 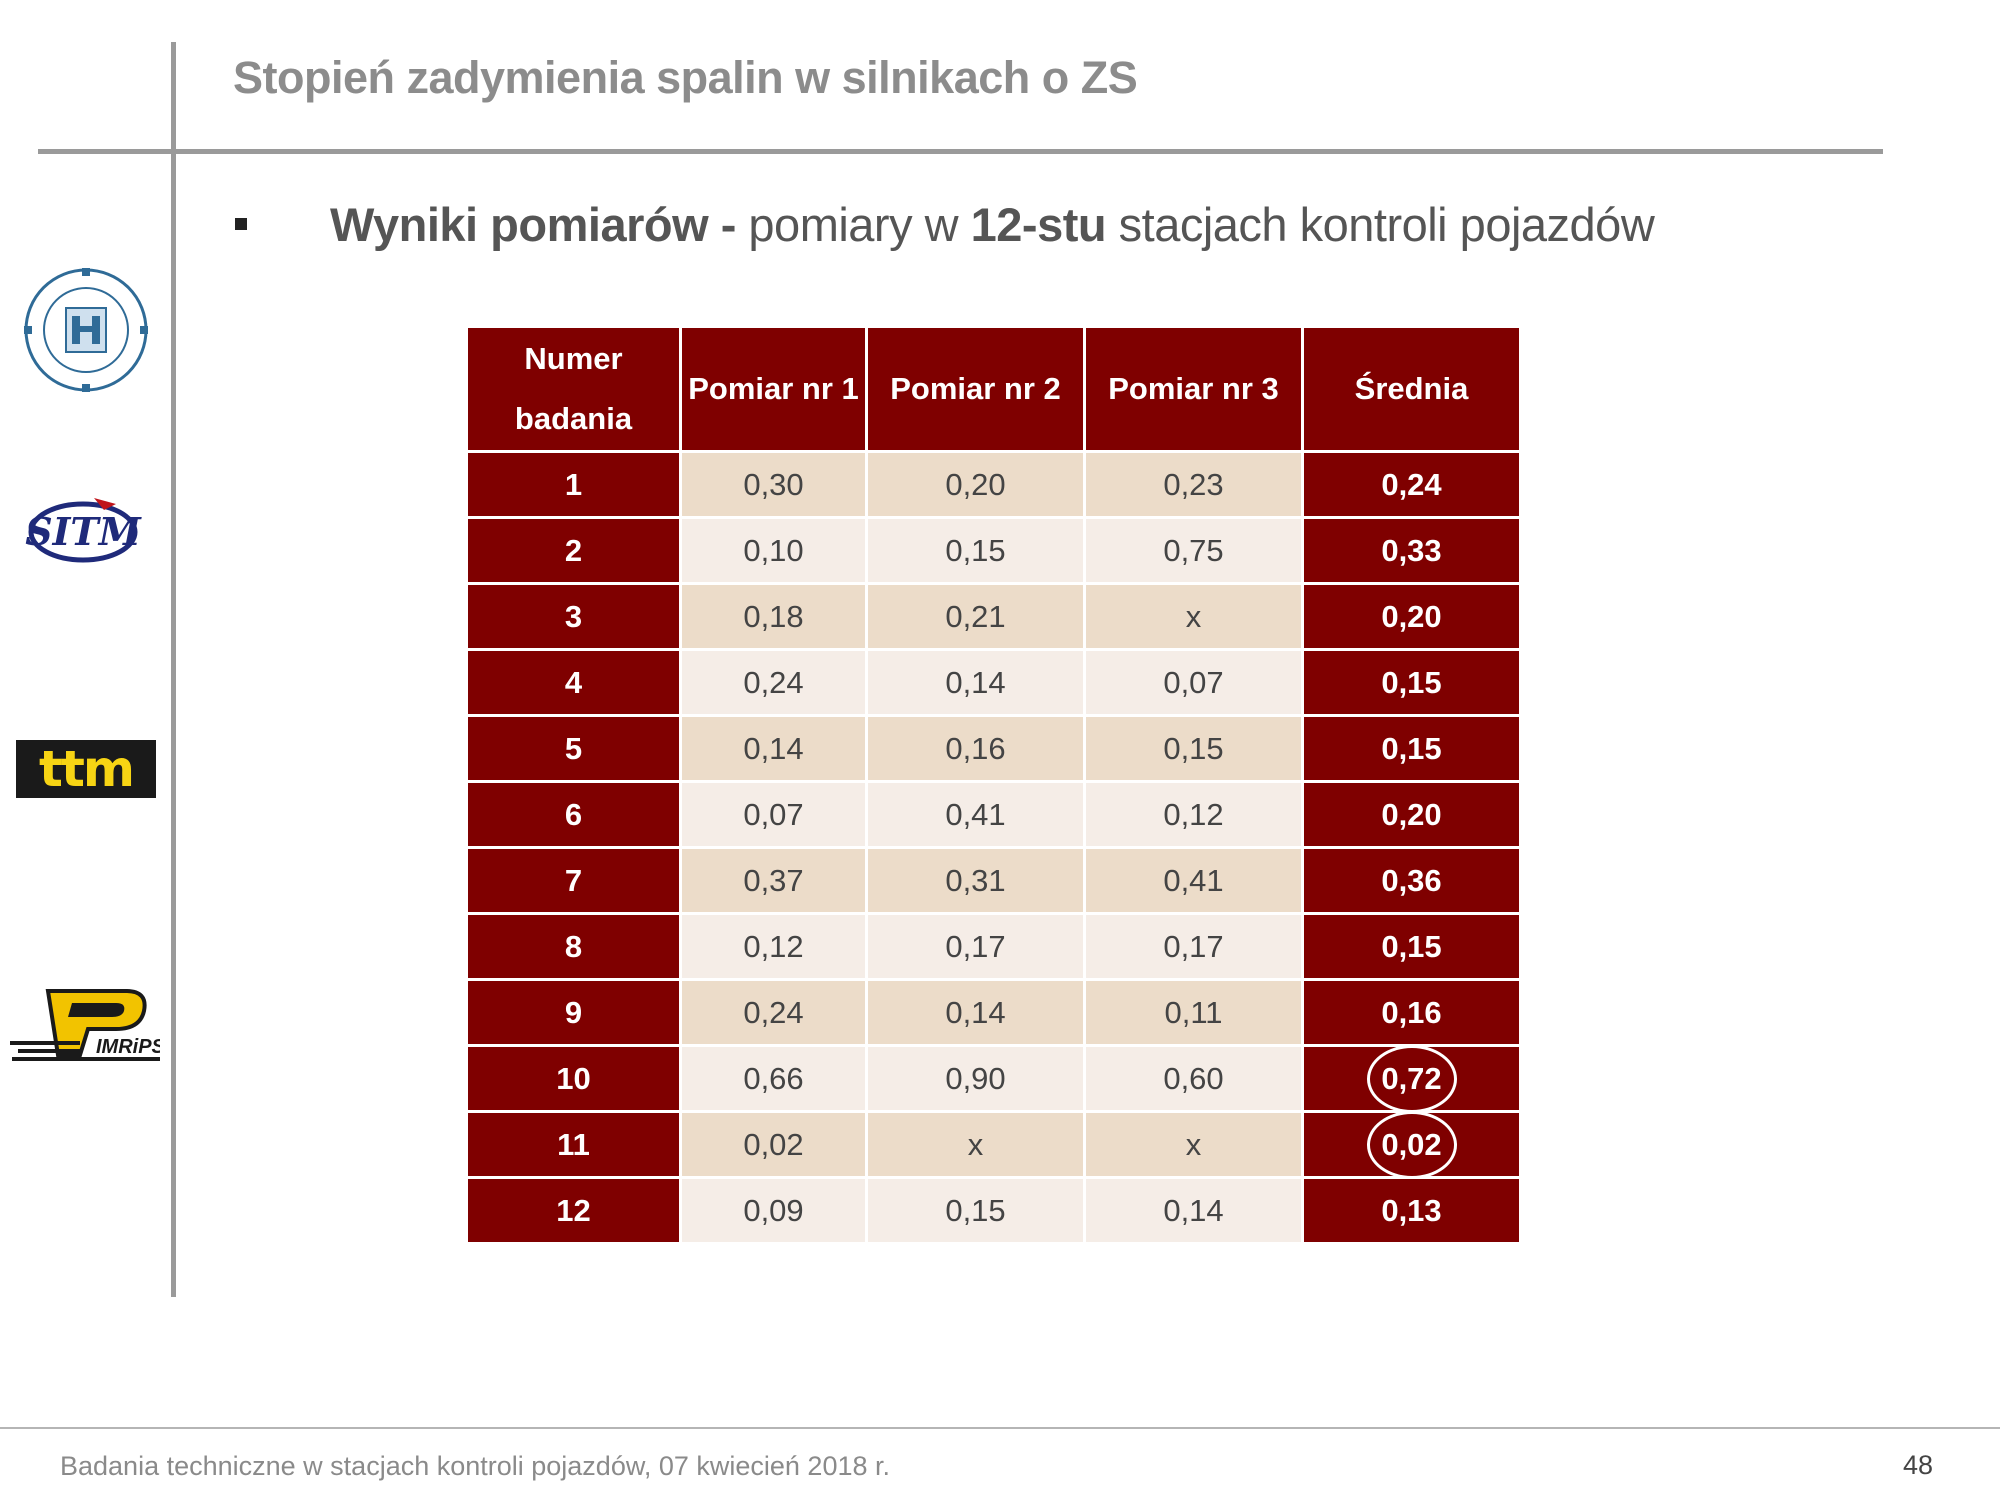 What do you see at coordinates (773, 1078) in the screenshot?
I see `pomiar-1-cell: 0,66` at bounding box center [773, 1078].